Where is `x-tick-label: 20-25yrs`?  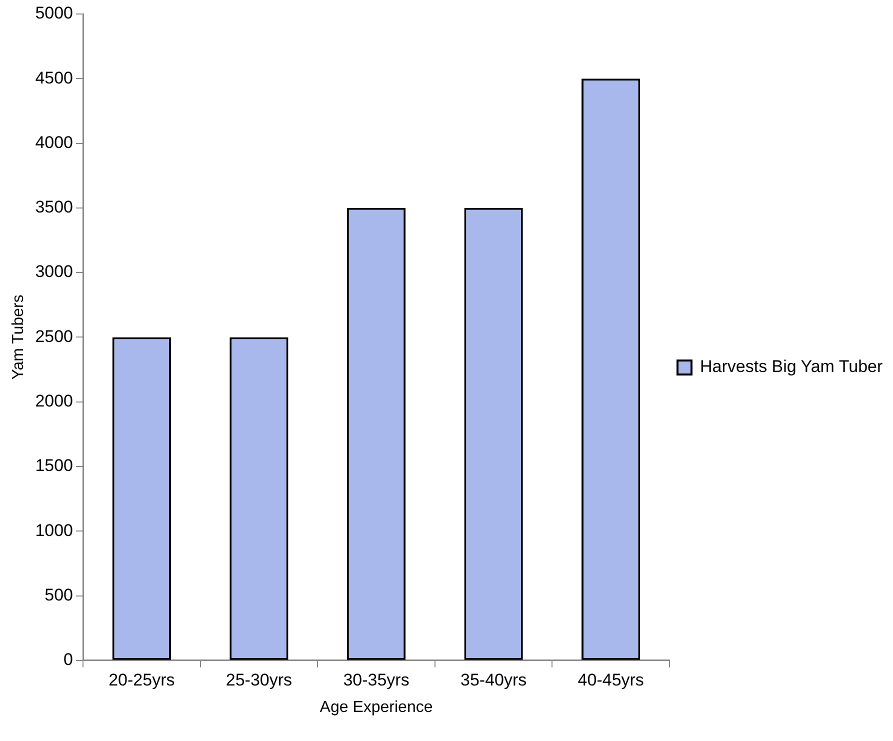
x-tick-label: 20-25yrs is located at coordinates (141, 680).